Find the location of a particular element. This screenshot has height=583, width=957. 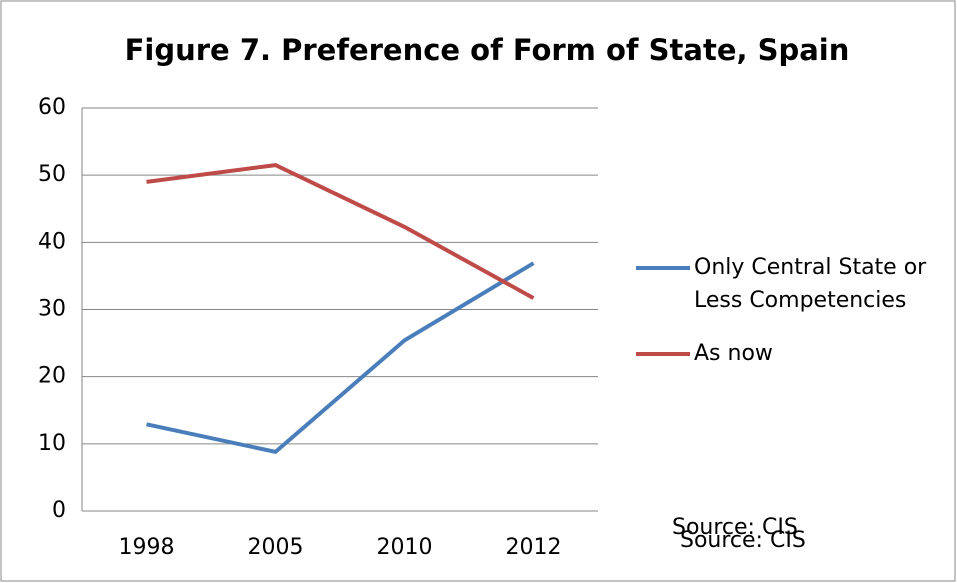

legend-label: Only Central State or Less Competencies is located at coordinates (810, 284).